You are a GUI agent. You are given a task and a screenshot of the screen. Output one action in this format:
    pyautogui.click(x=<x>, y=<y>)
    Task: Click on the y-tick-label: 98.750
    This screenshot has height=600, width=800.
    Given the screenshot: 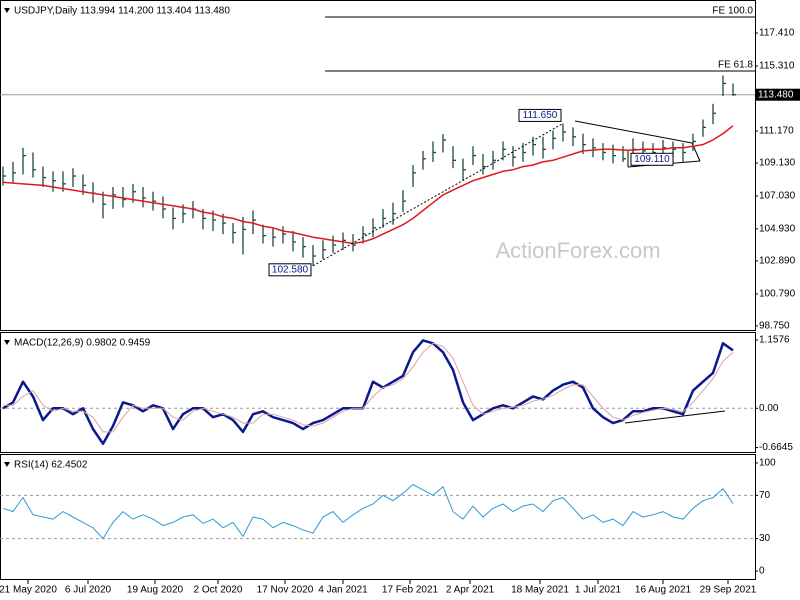 What is the action you would take?
    pyautogui.click(x=774, y=326)
    